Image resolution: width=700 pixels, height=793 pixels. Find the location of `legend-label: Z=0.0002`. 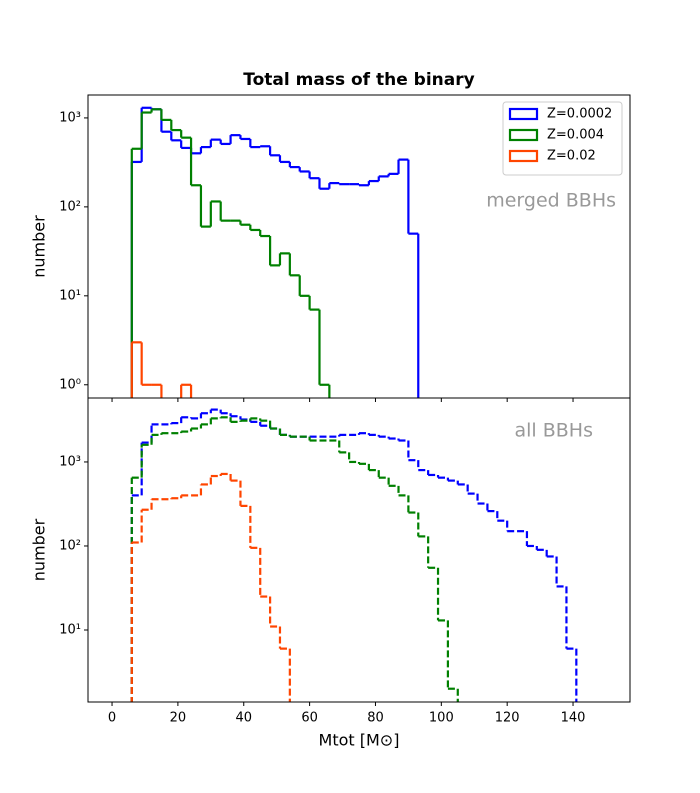

legend-label: Z=0.0002 is located at coordinates (579, 114).